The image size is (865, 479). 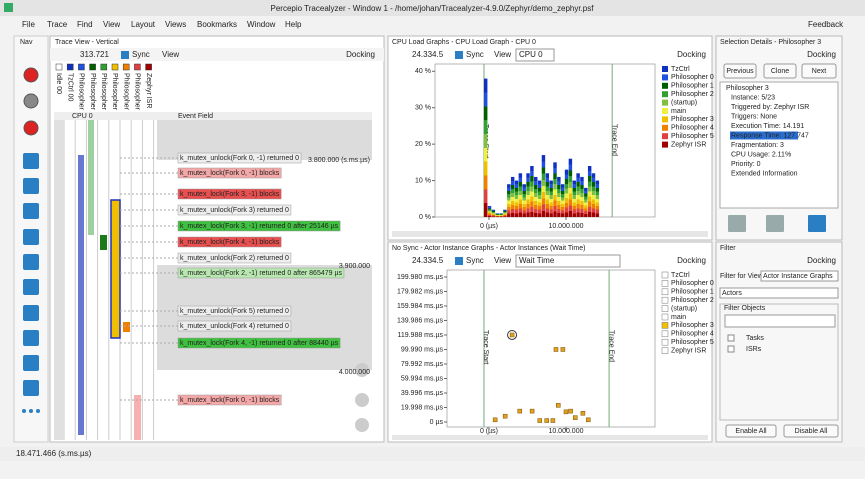 I want to click on menu-item: Window, so click(x=261, y=24).